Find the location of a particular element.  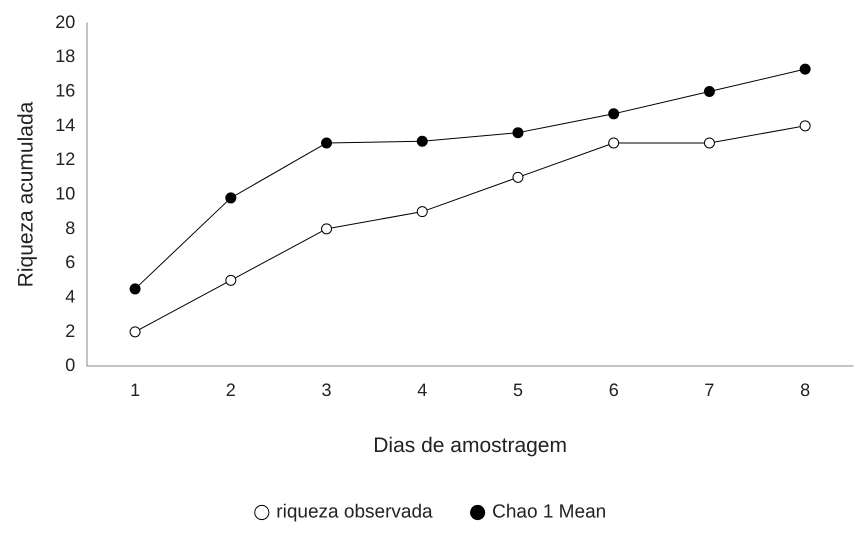

legend-label: Chao 1 Mean is located at coordinates (549, 512).